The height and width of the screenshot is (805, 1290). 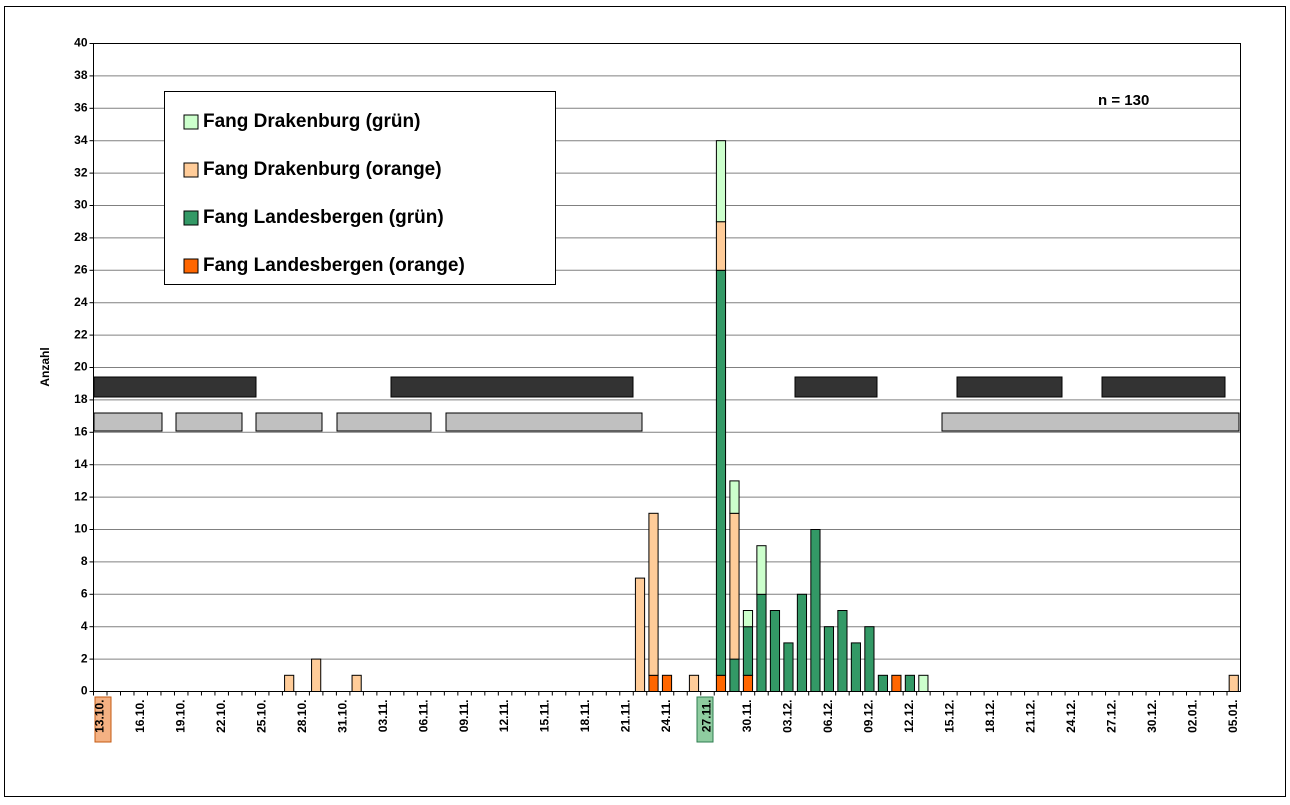 What do you see at coordinates (81, 334) in the screenshot?
I see `y-tick-label: 22` at bounding box center [81, 334].